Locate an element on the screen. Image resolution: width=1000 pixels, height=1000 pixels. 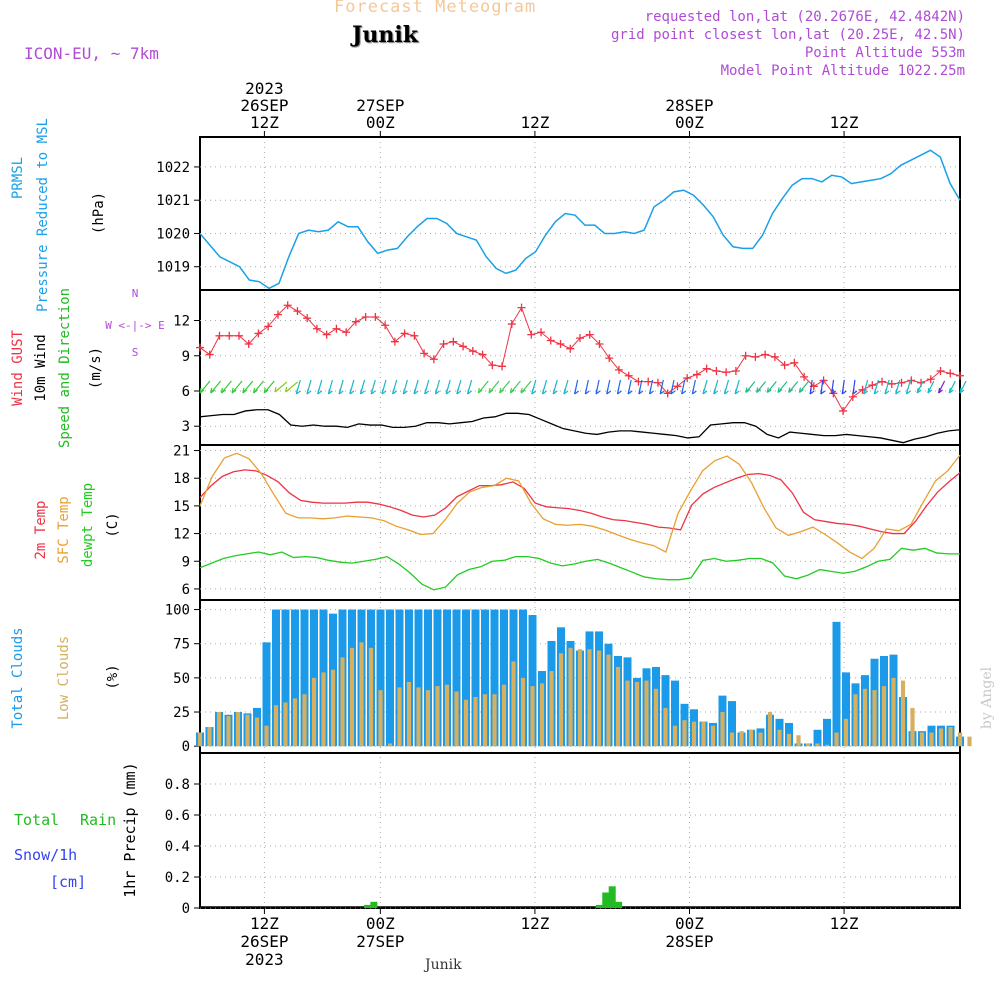
location-title: Junik is located at coordinates (385, 35).